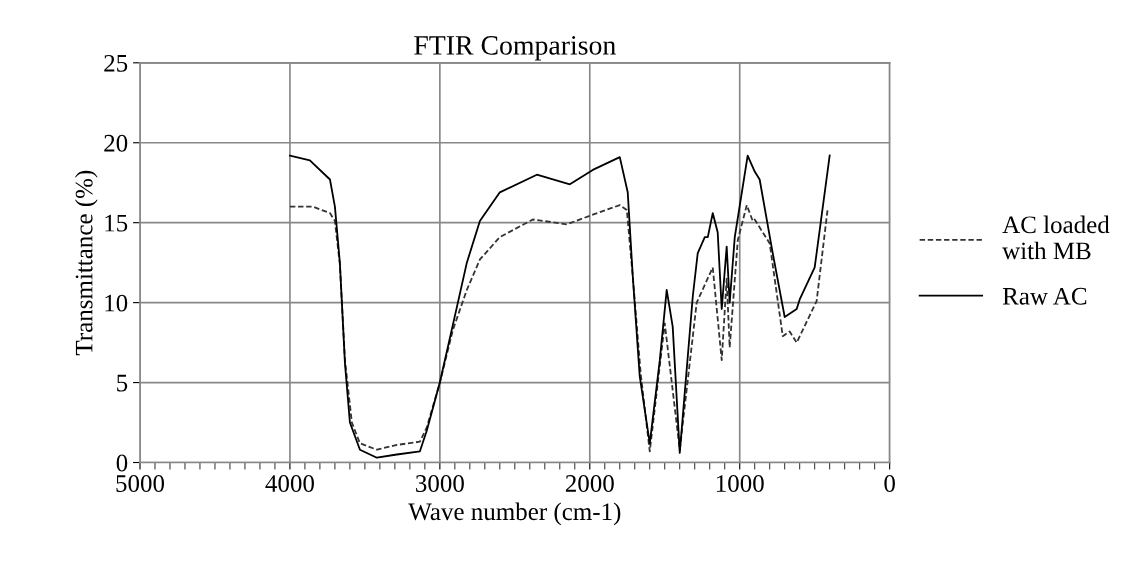 Image resolution: width=1129 pixels, height=571 pixels. Describe the element at coordinates (1056, 237) in the screenshot. I see `legend-label: AC loaded with MB` at that location.